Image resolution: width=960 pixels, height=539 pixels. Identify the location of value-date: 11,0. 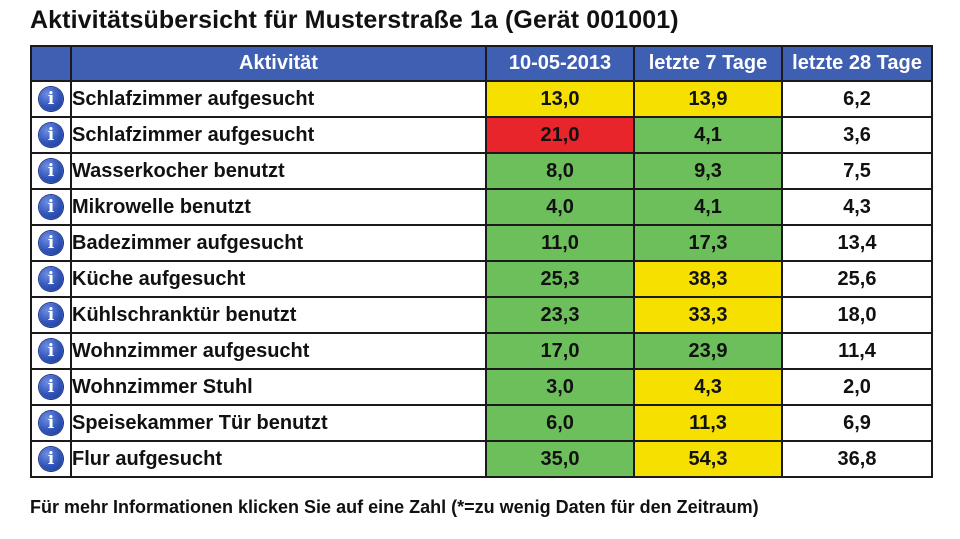
(560, 243).